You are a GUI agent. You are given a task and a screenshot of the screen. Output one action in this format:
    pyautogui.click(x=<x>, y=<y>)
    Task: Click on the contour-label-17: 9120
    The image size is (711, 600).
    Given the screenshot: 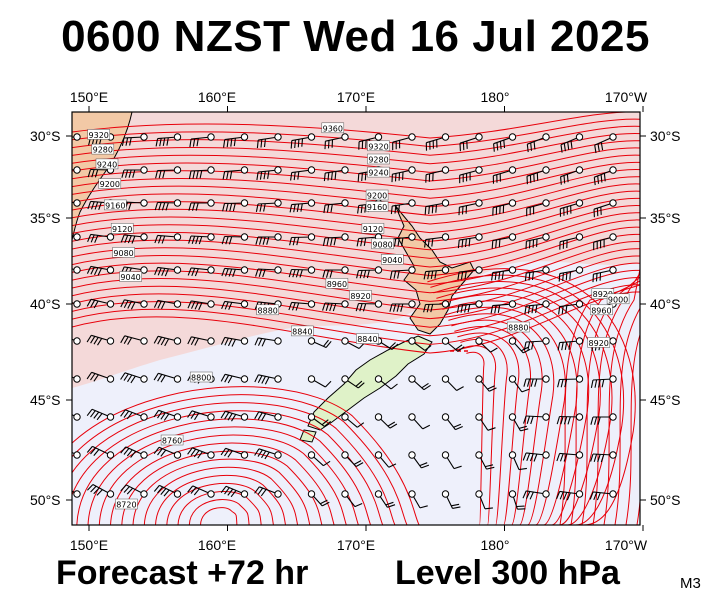 What is the action you would take?
    pyautogui.click(x=122, y=228)
    